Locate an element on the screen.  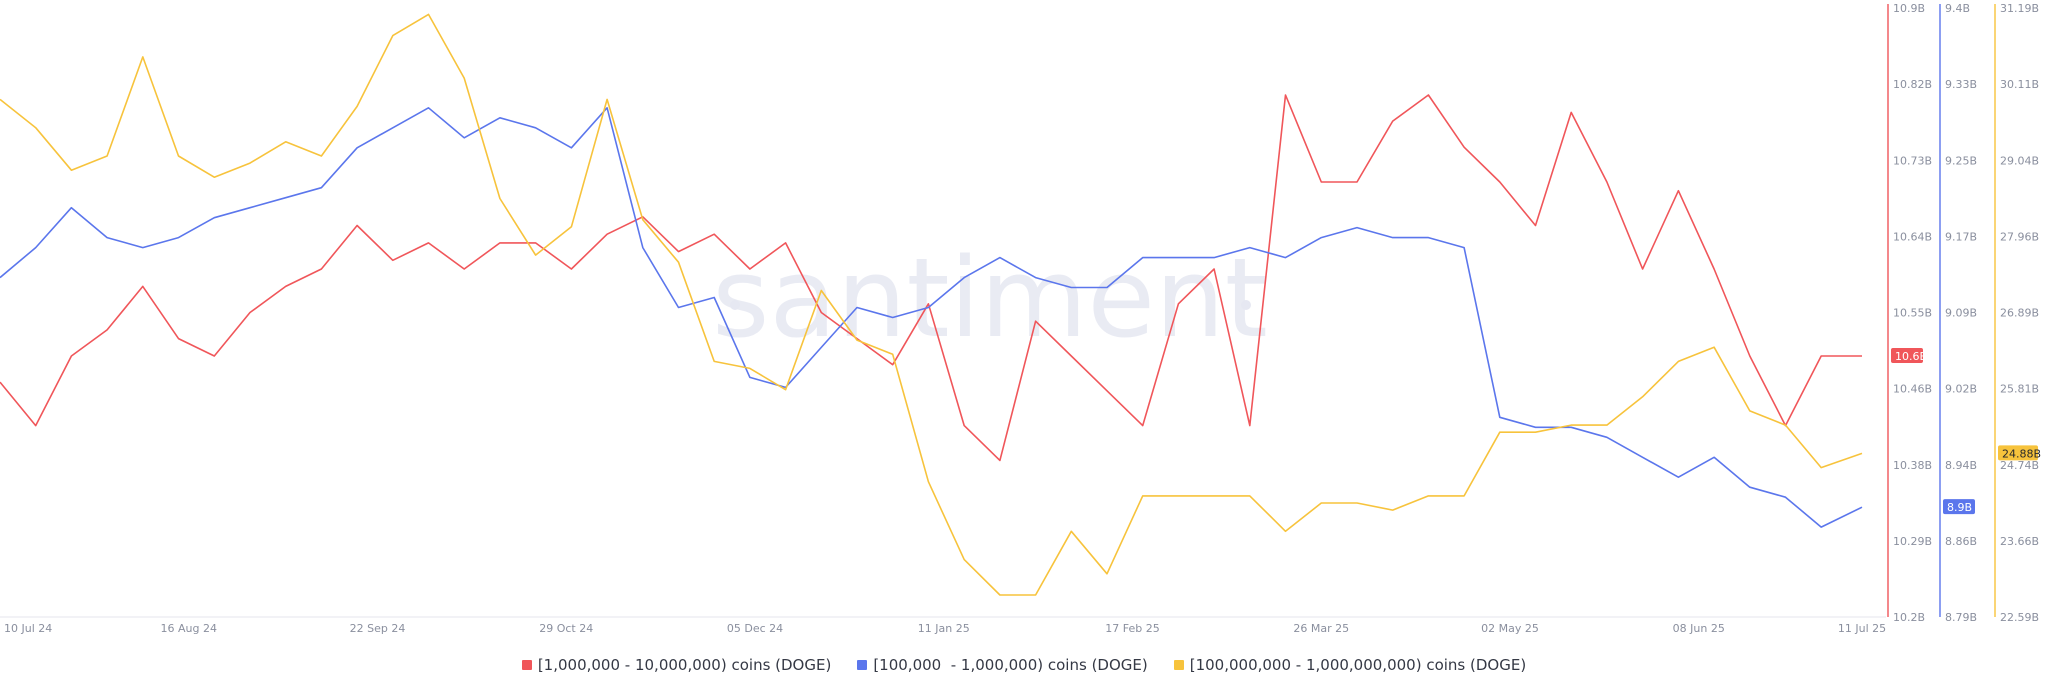
legend-swatch-red is located at coordinates (526, 665).